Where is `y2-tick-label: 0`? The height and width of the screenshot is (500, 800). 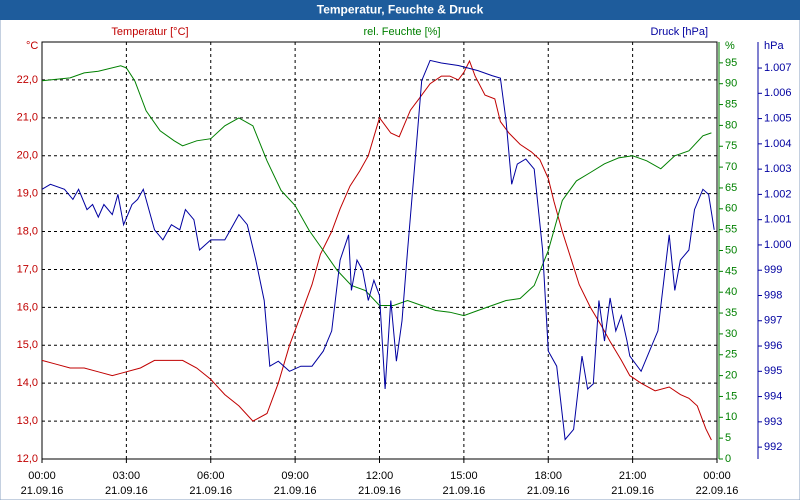
y2-tick-label: 0 is located at coordinates (728, 459).